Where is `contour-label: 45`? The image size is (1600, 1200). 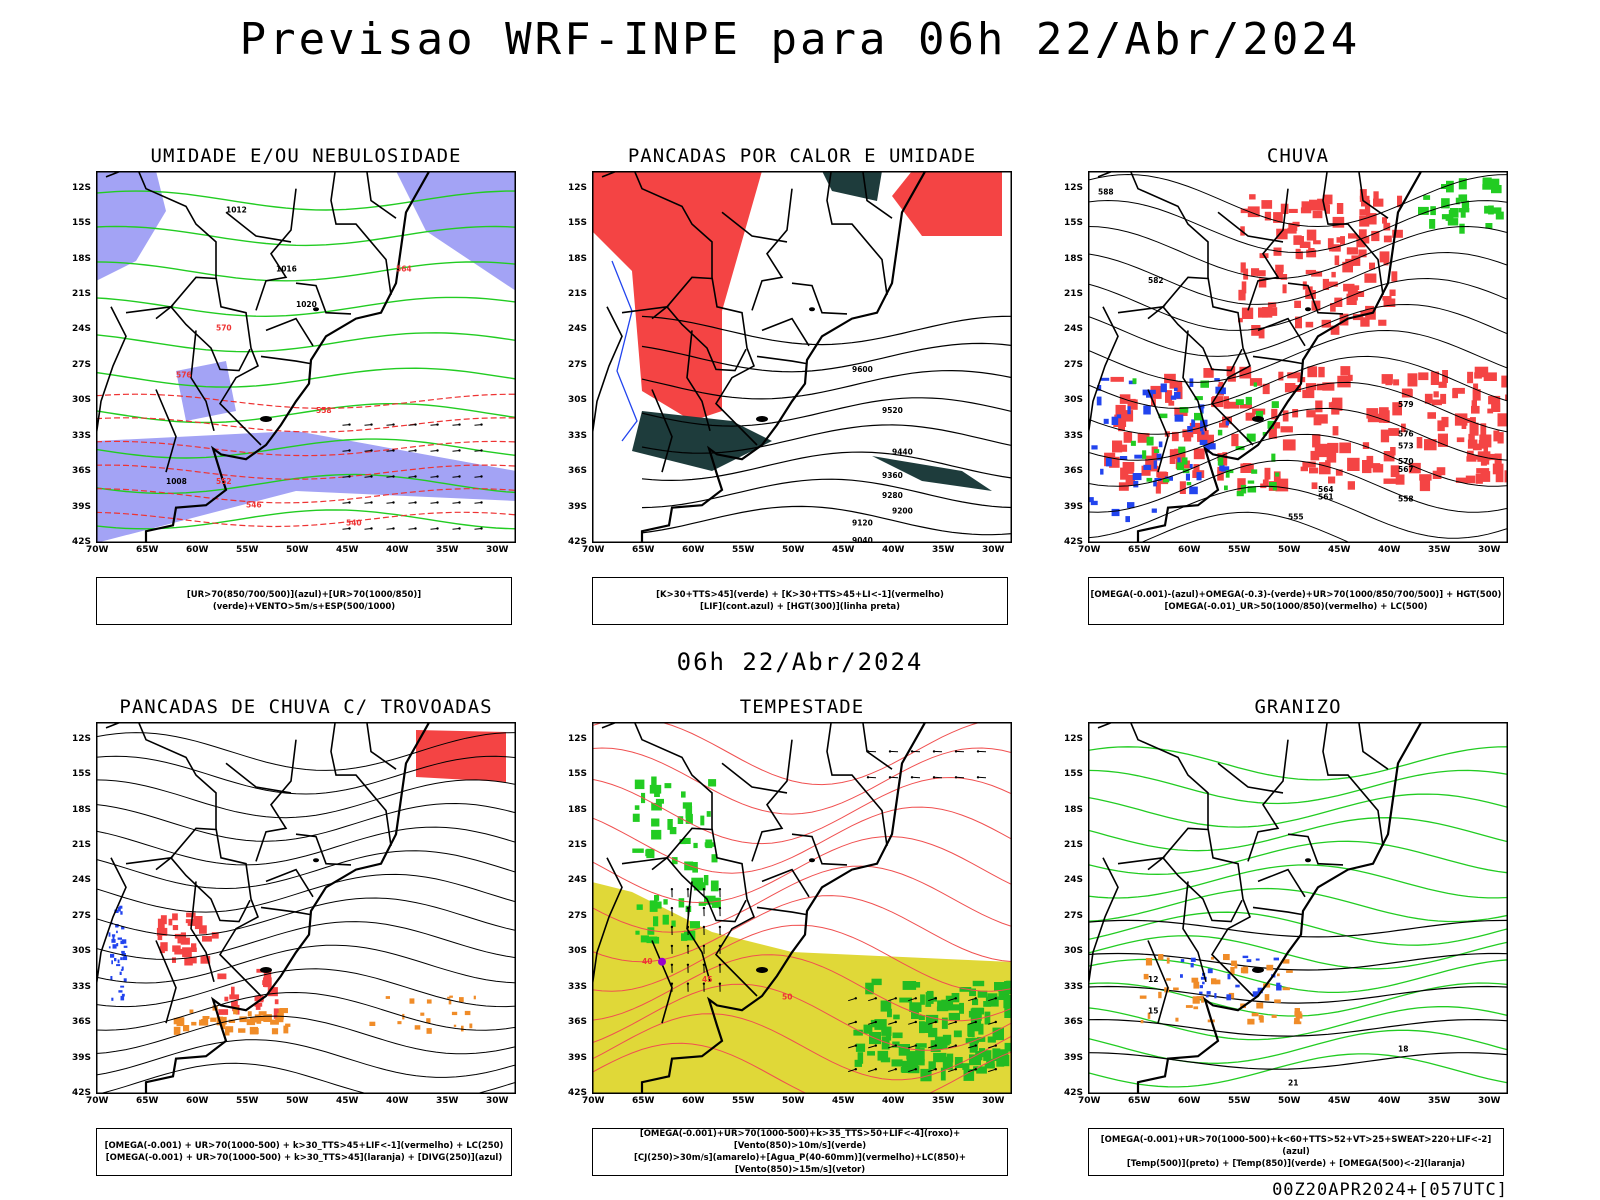
contour-label: 45 is located at coordinates (707, 979).